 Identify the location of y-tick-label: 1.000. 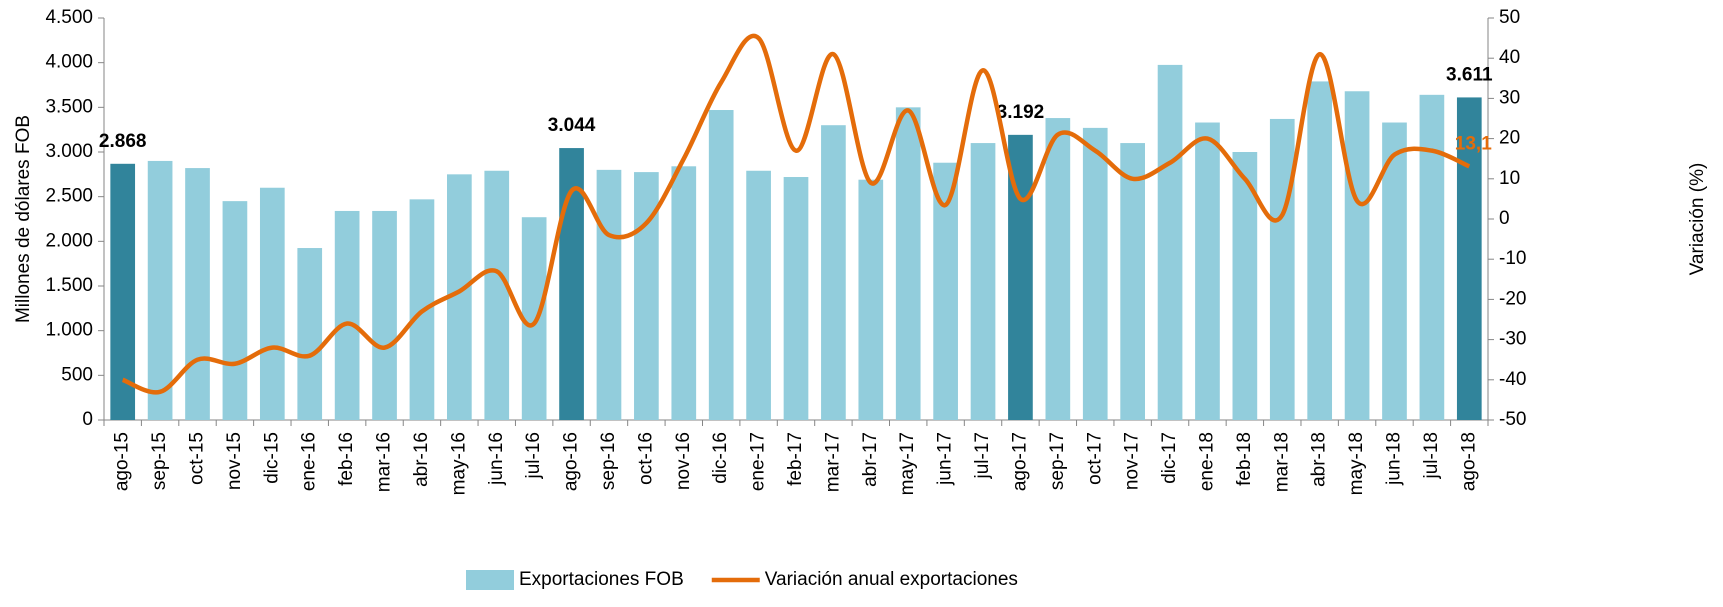
(69, 330).